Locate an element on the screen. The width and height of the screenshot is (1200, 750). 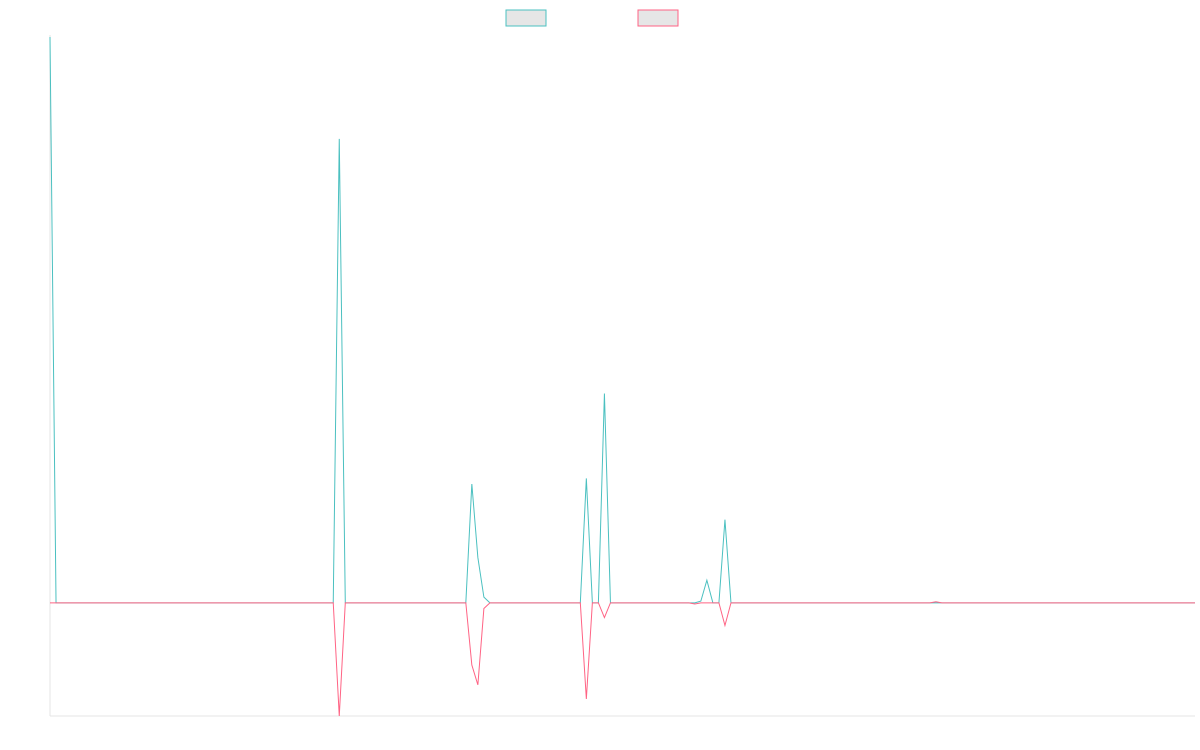
legend is located at coordinates (592, 18).